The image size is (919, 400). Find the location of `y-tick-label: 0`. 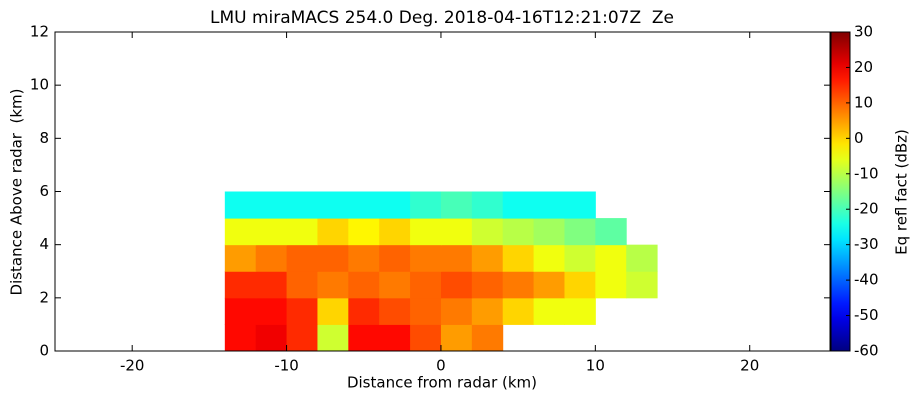

y-tick-label: 0 is located at coordinates (44, 351).